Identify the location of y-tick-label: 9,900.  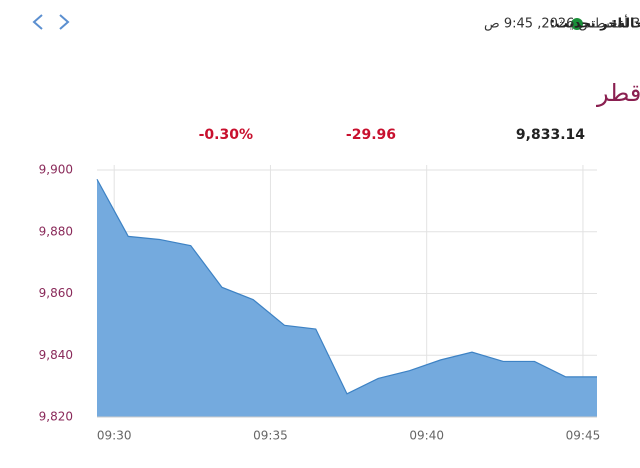
(56, 170).